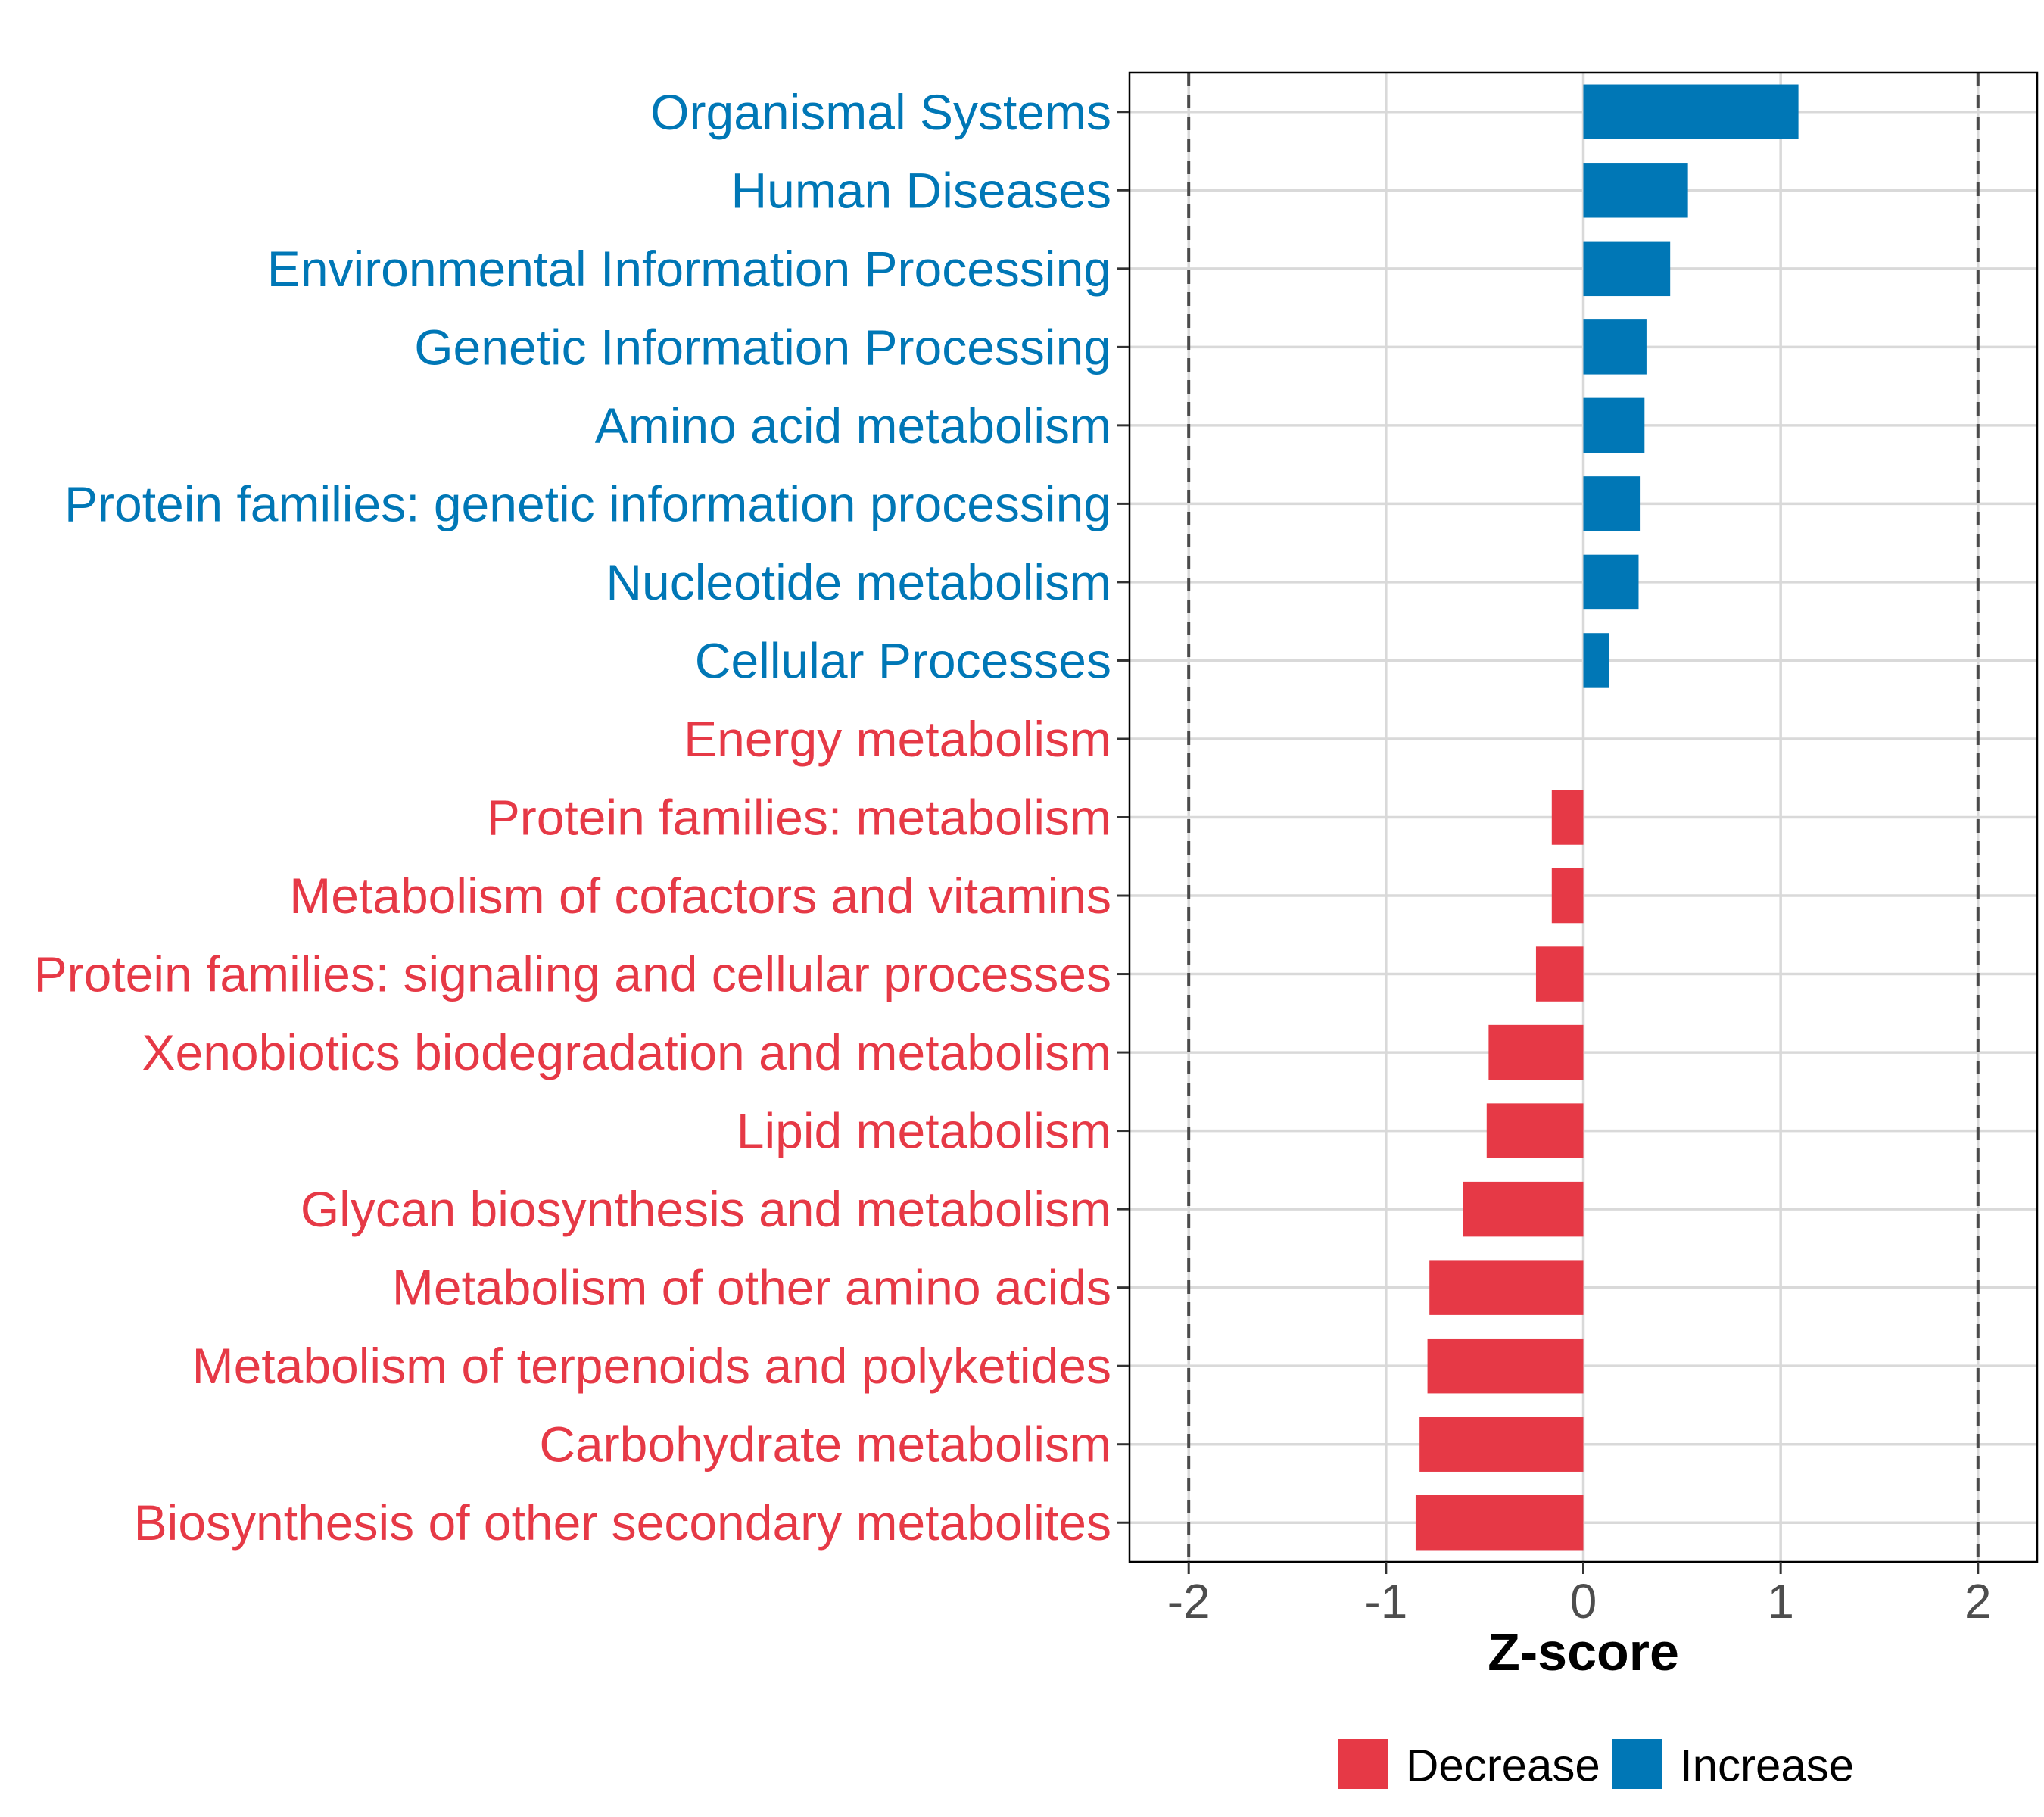 This screenshot has height=1817, width=2044. Describe the element at coordinates (689, 269) in the screenshot. I see `category-label: Environmental Information Processing` at that location.